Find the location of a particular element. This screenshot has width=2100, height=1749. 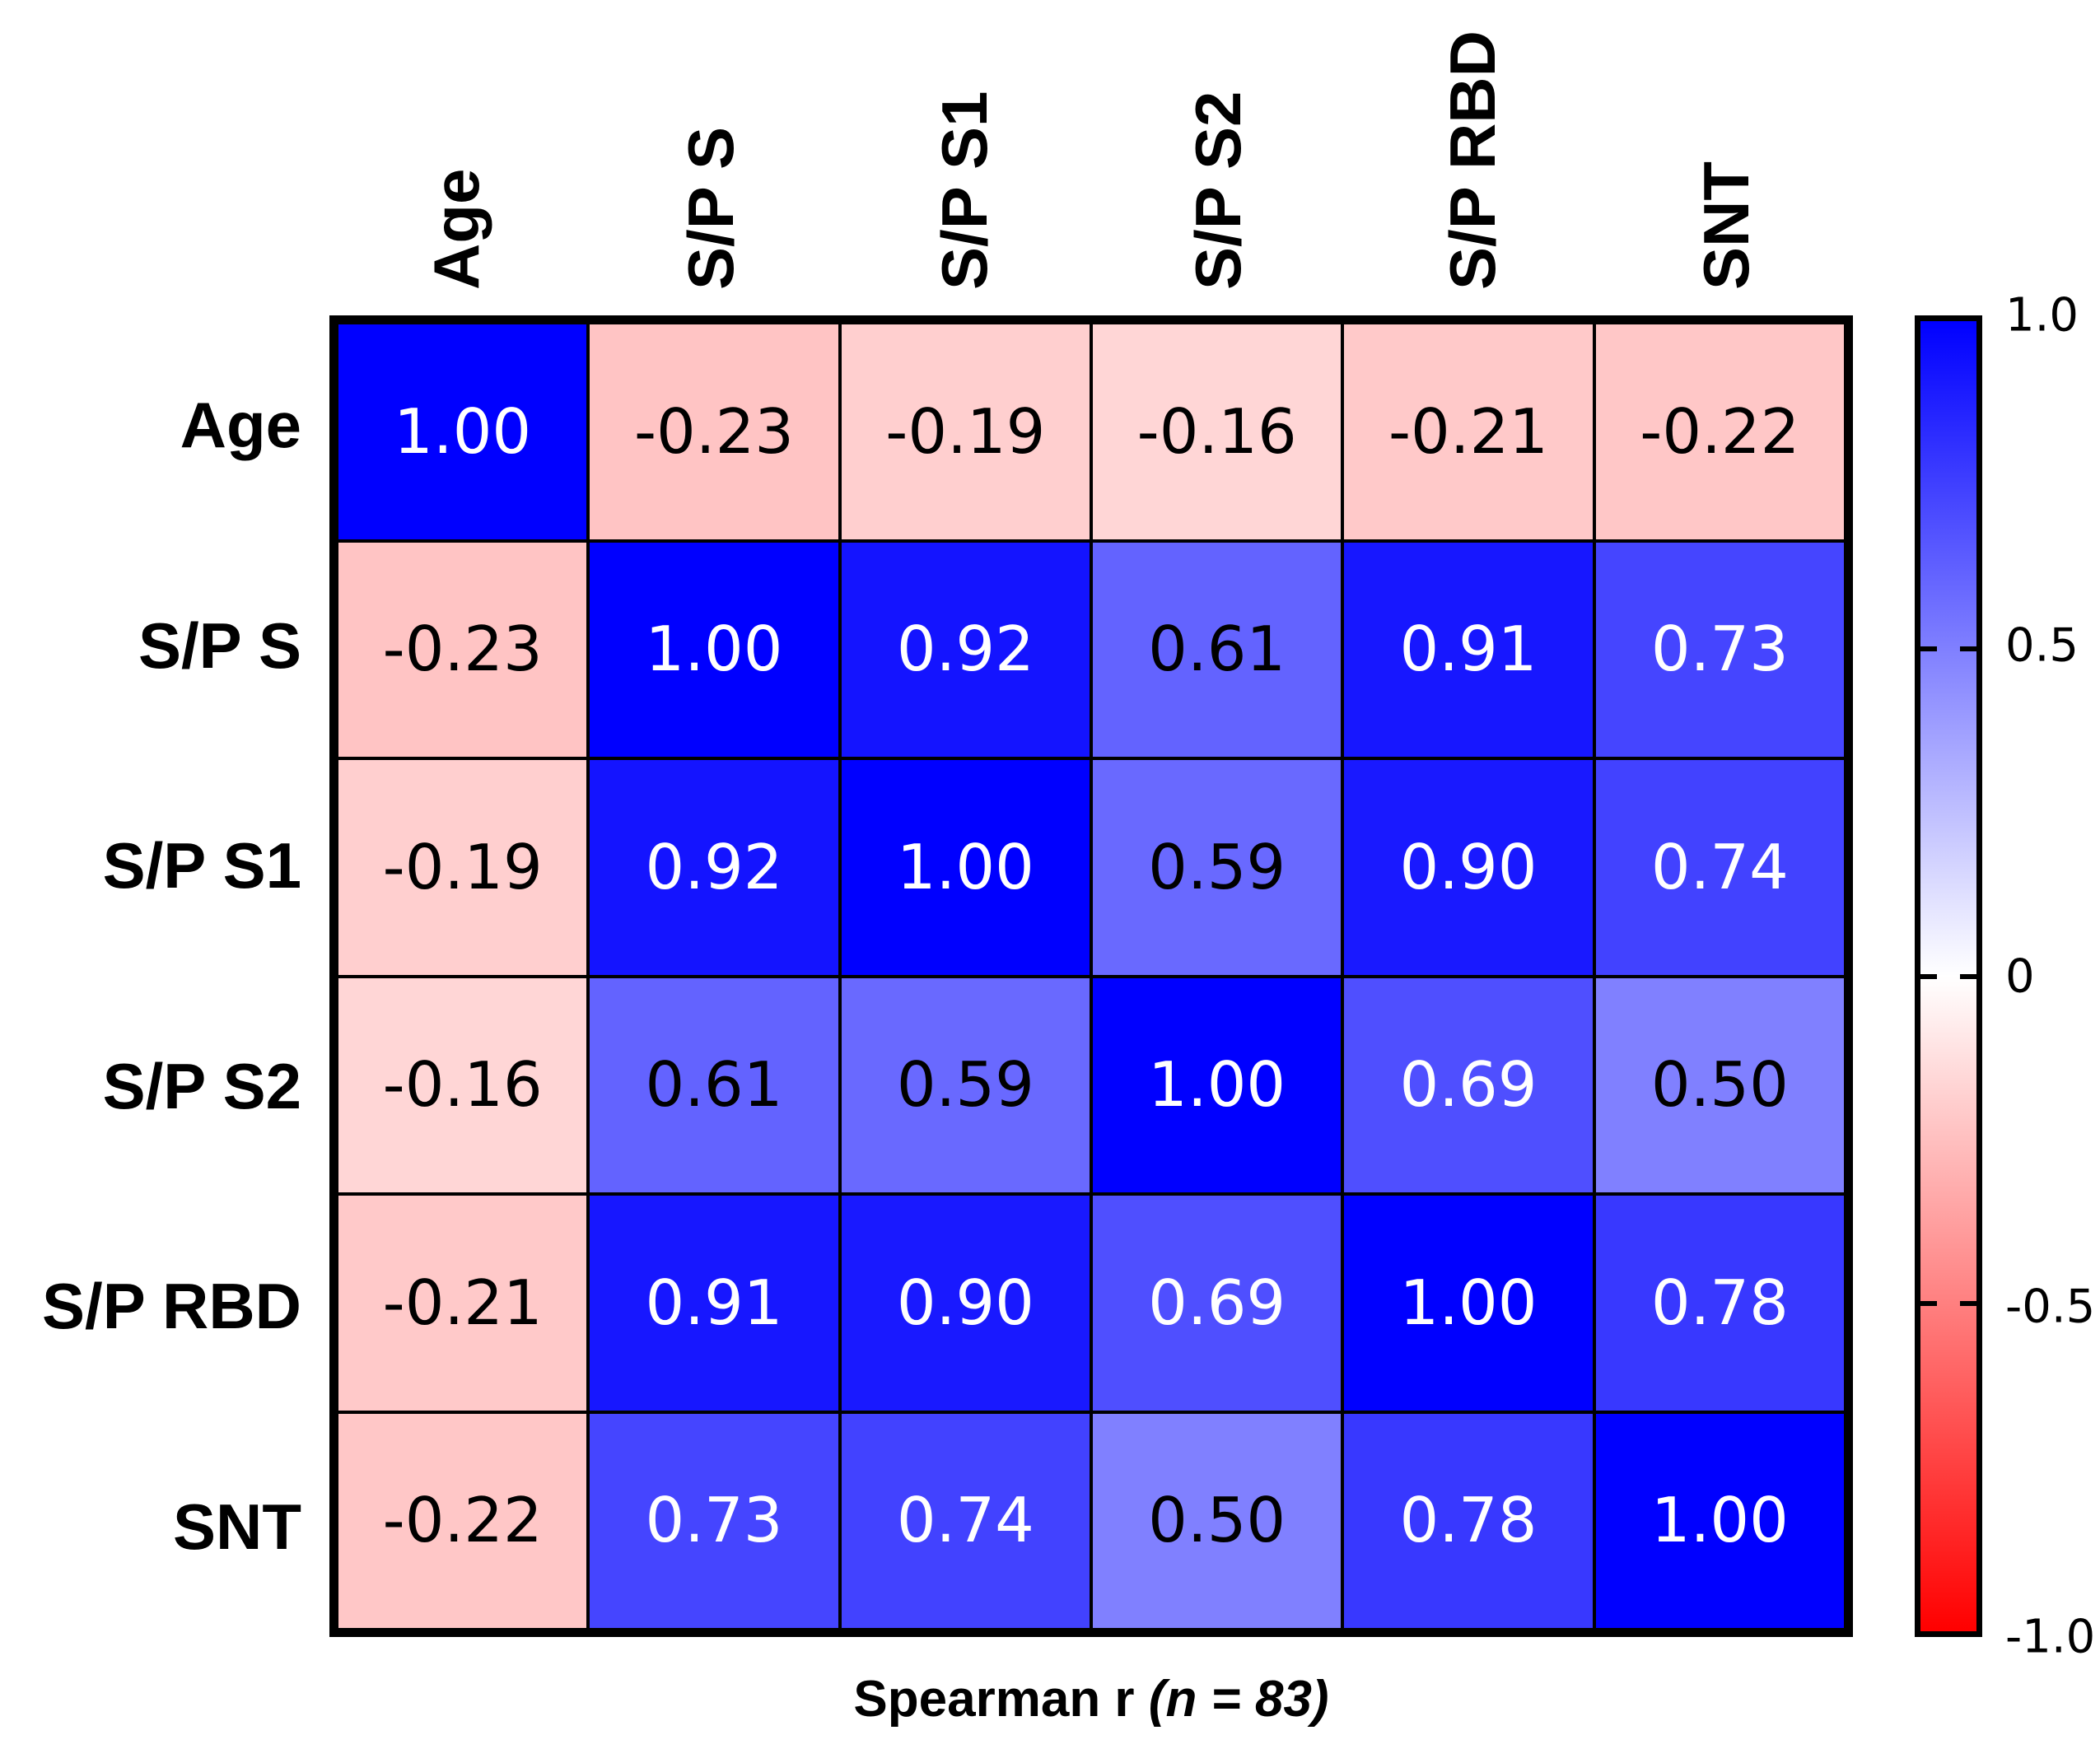

colorbar is located at coordinates (1948, 976).